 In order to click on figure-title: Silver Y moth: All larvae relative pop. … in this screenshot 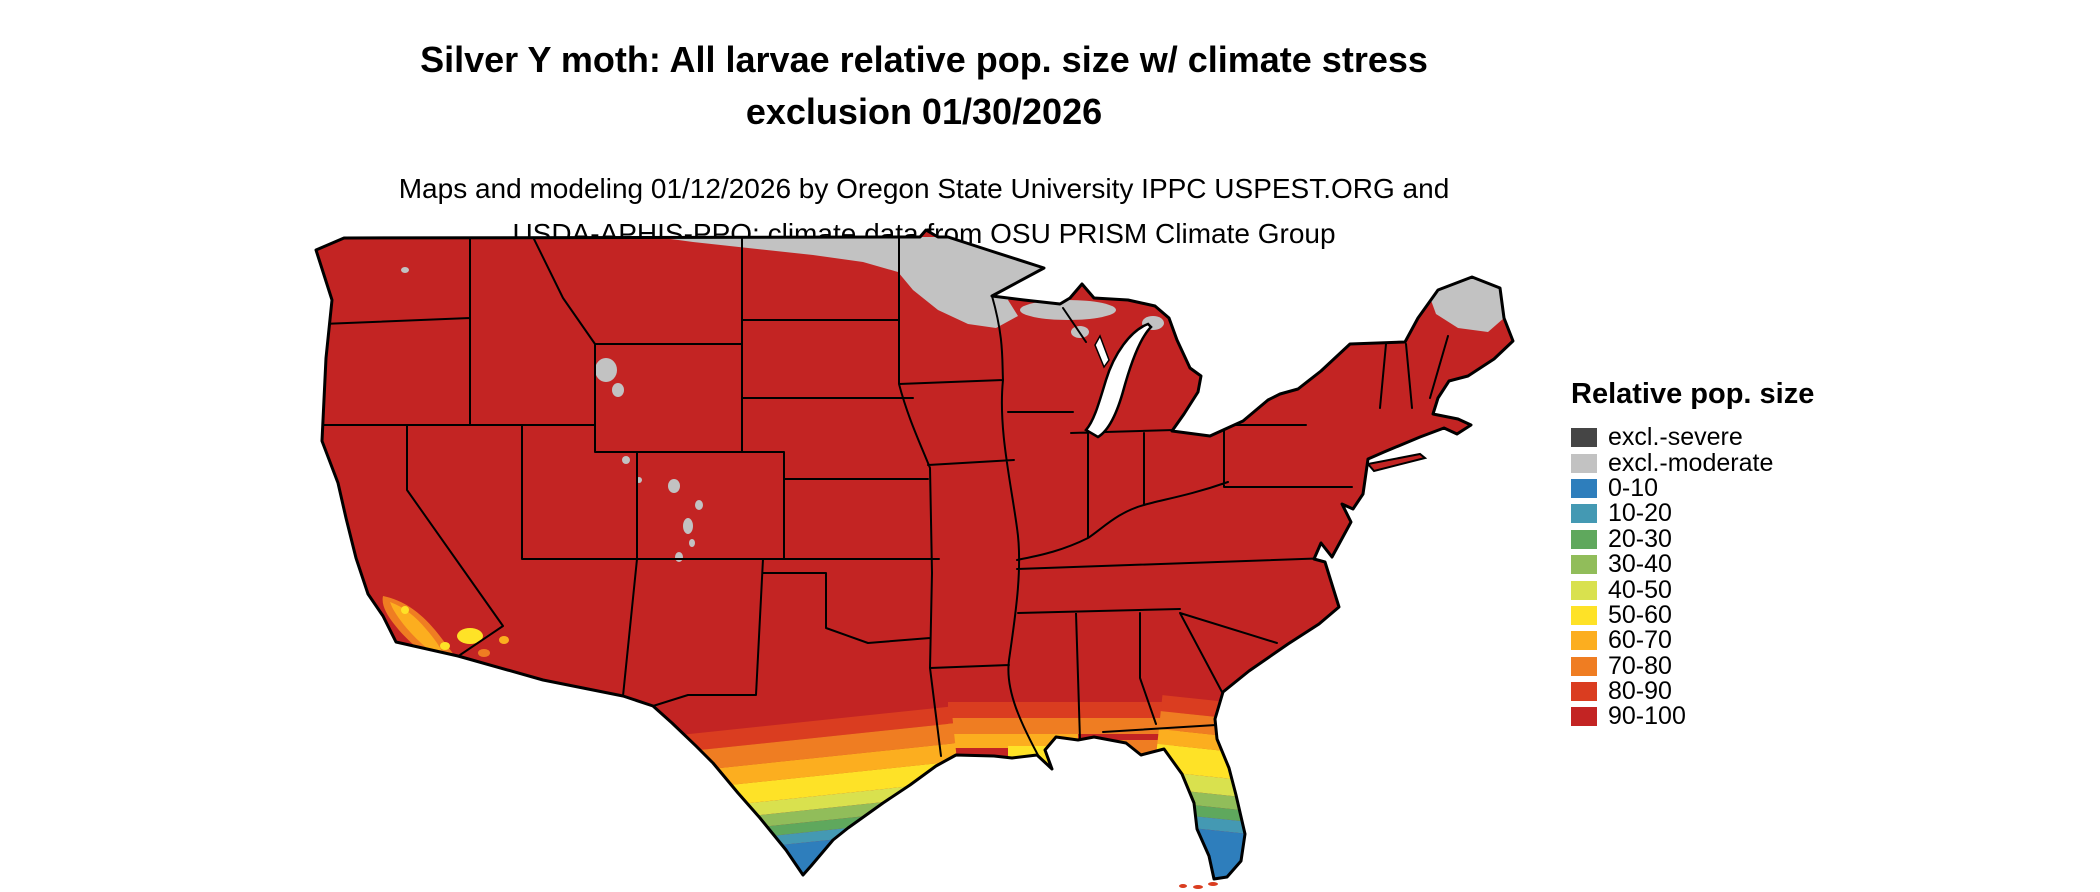, I will do `click(924, 86)`.